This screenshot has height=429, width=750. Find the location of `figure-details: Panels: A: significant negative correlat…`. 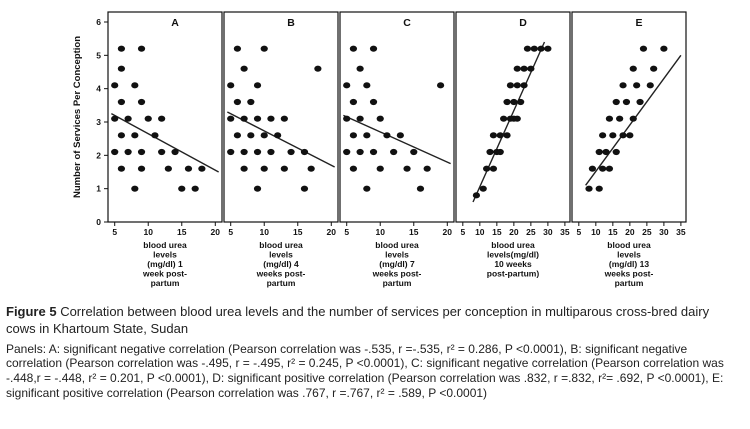

figure-details: Panels: A: significant negative correlat… is located at coordinates (365, 370).